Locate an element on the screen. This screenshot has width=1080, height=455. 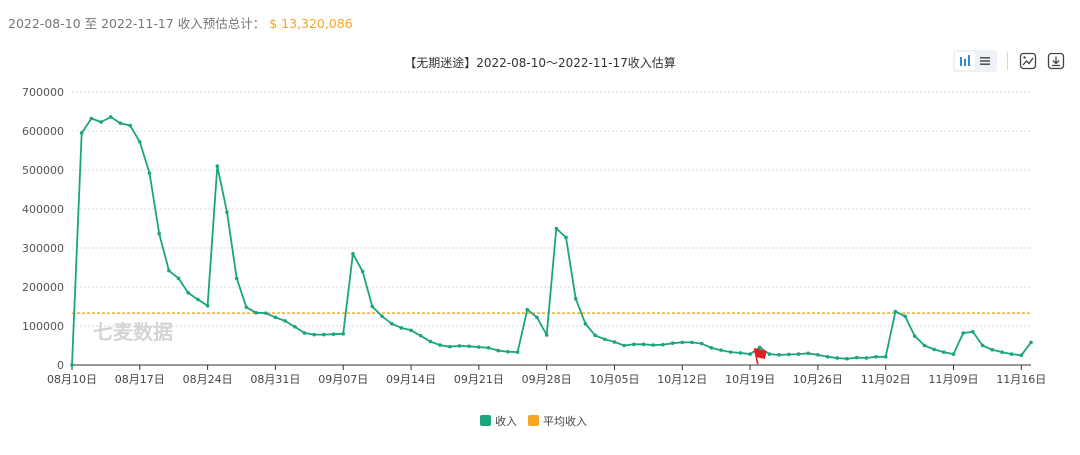
event-marker is located at coordinates (760, 356).